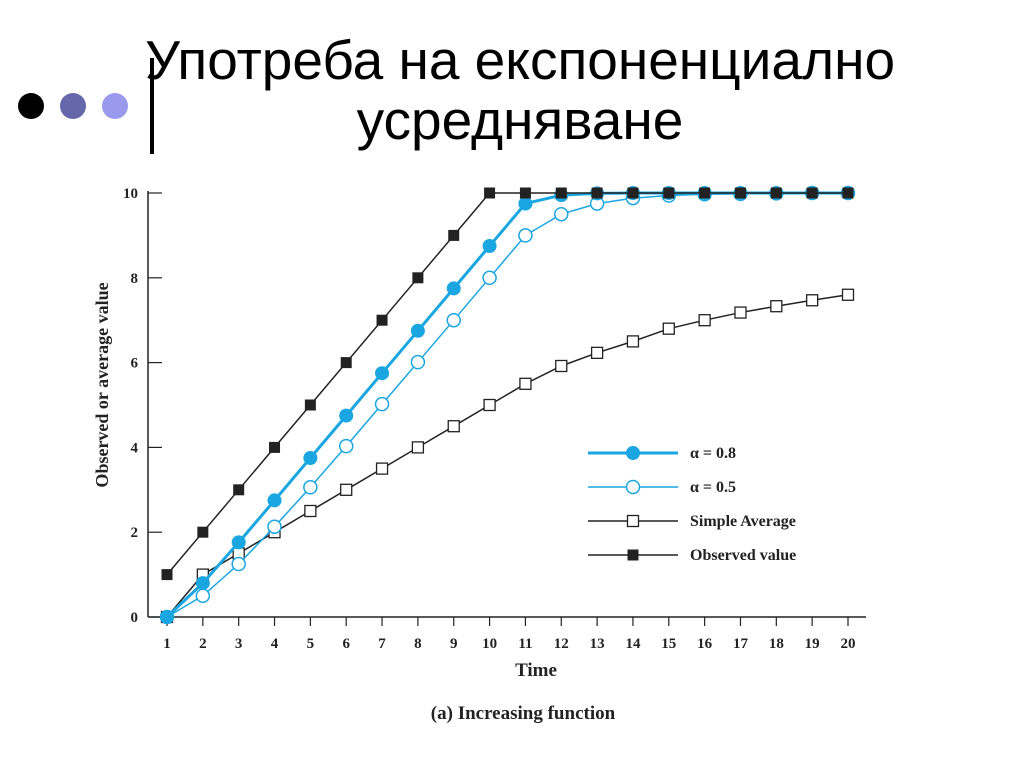 The width and height of the screenshot is (1024, 768). I want to click on legend-entry: Simple Average, so click(692, 521).